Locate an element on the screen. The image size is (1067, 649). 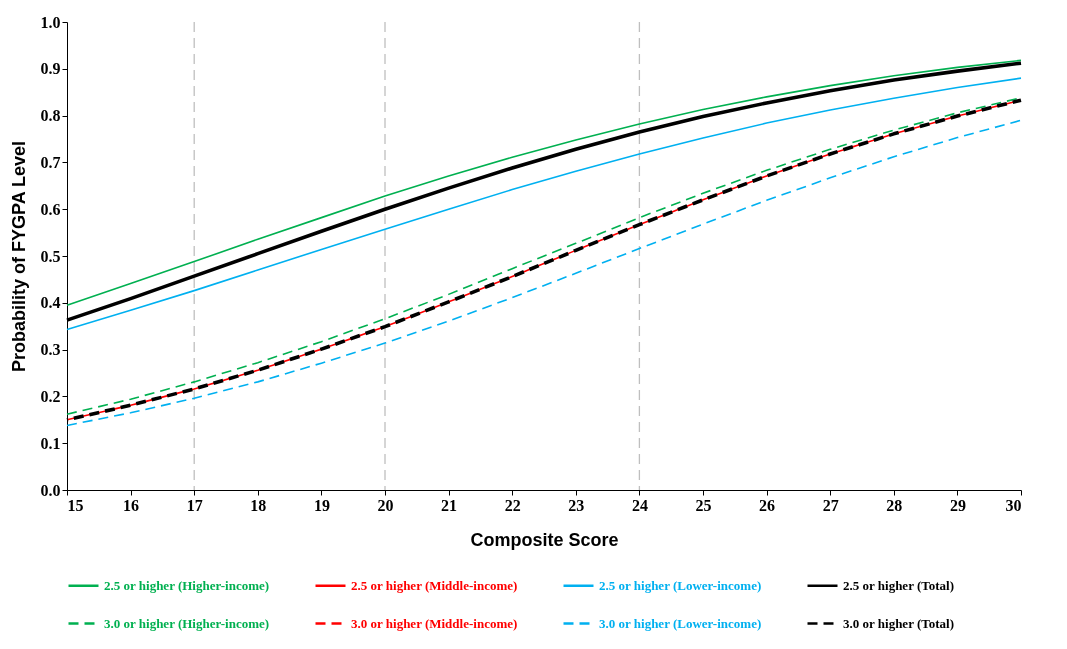
legend-label: 3.0 or higher (Higher-income) is located at coordinates (187, 623).